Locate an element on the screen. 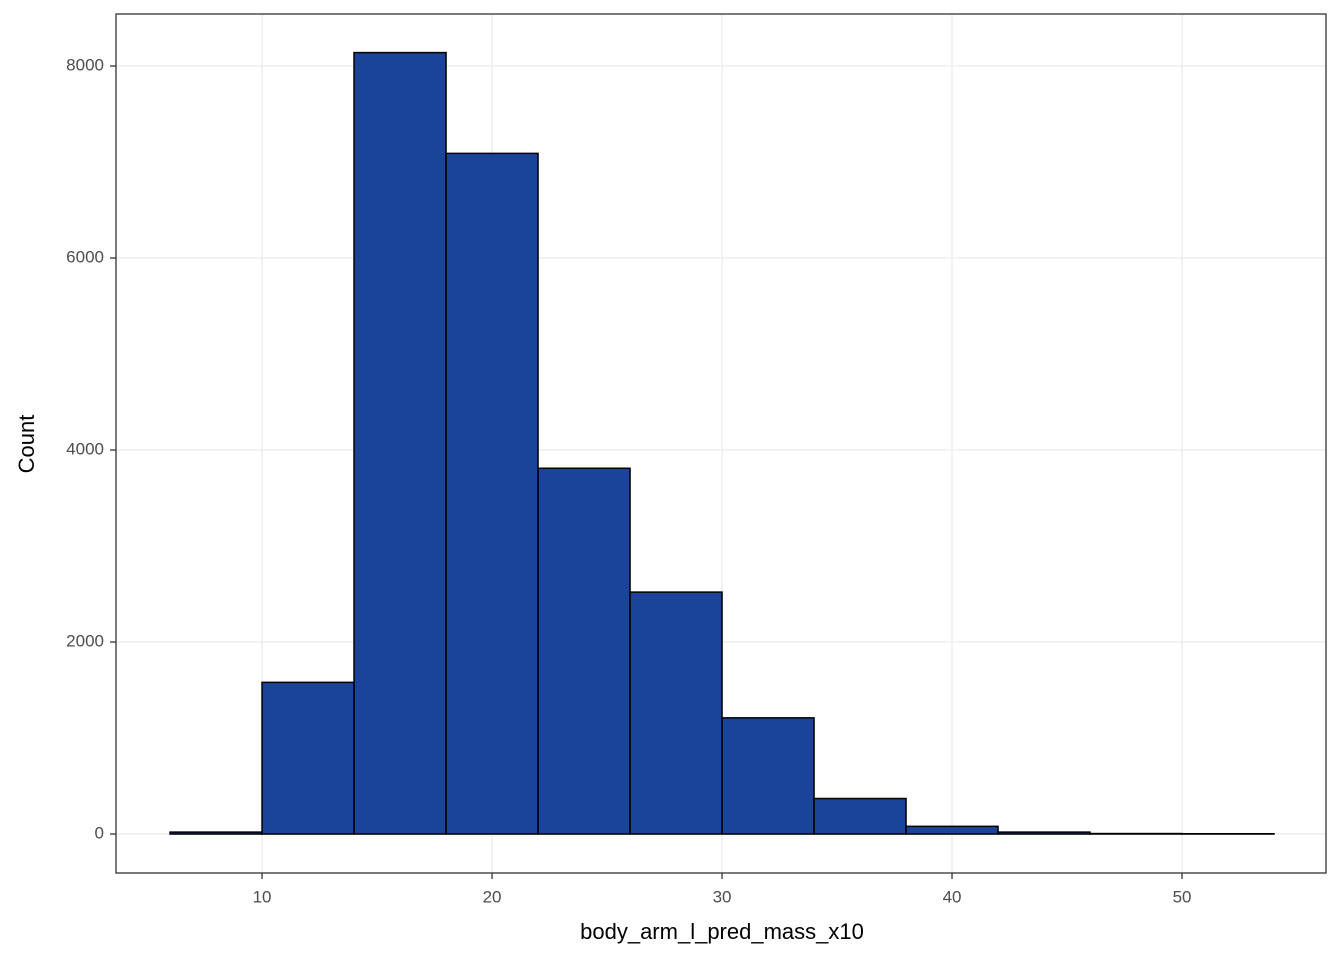  y-tick-label: 0 is located at coordinates (99, 833).